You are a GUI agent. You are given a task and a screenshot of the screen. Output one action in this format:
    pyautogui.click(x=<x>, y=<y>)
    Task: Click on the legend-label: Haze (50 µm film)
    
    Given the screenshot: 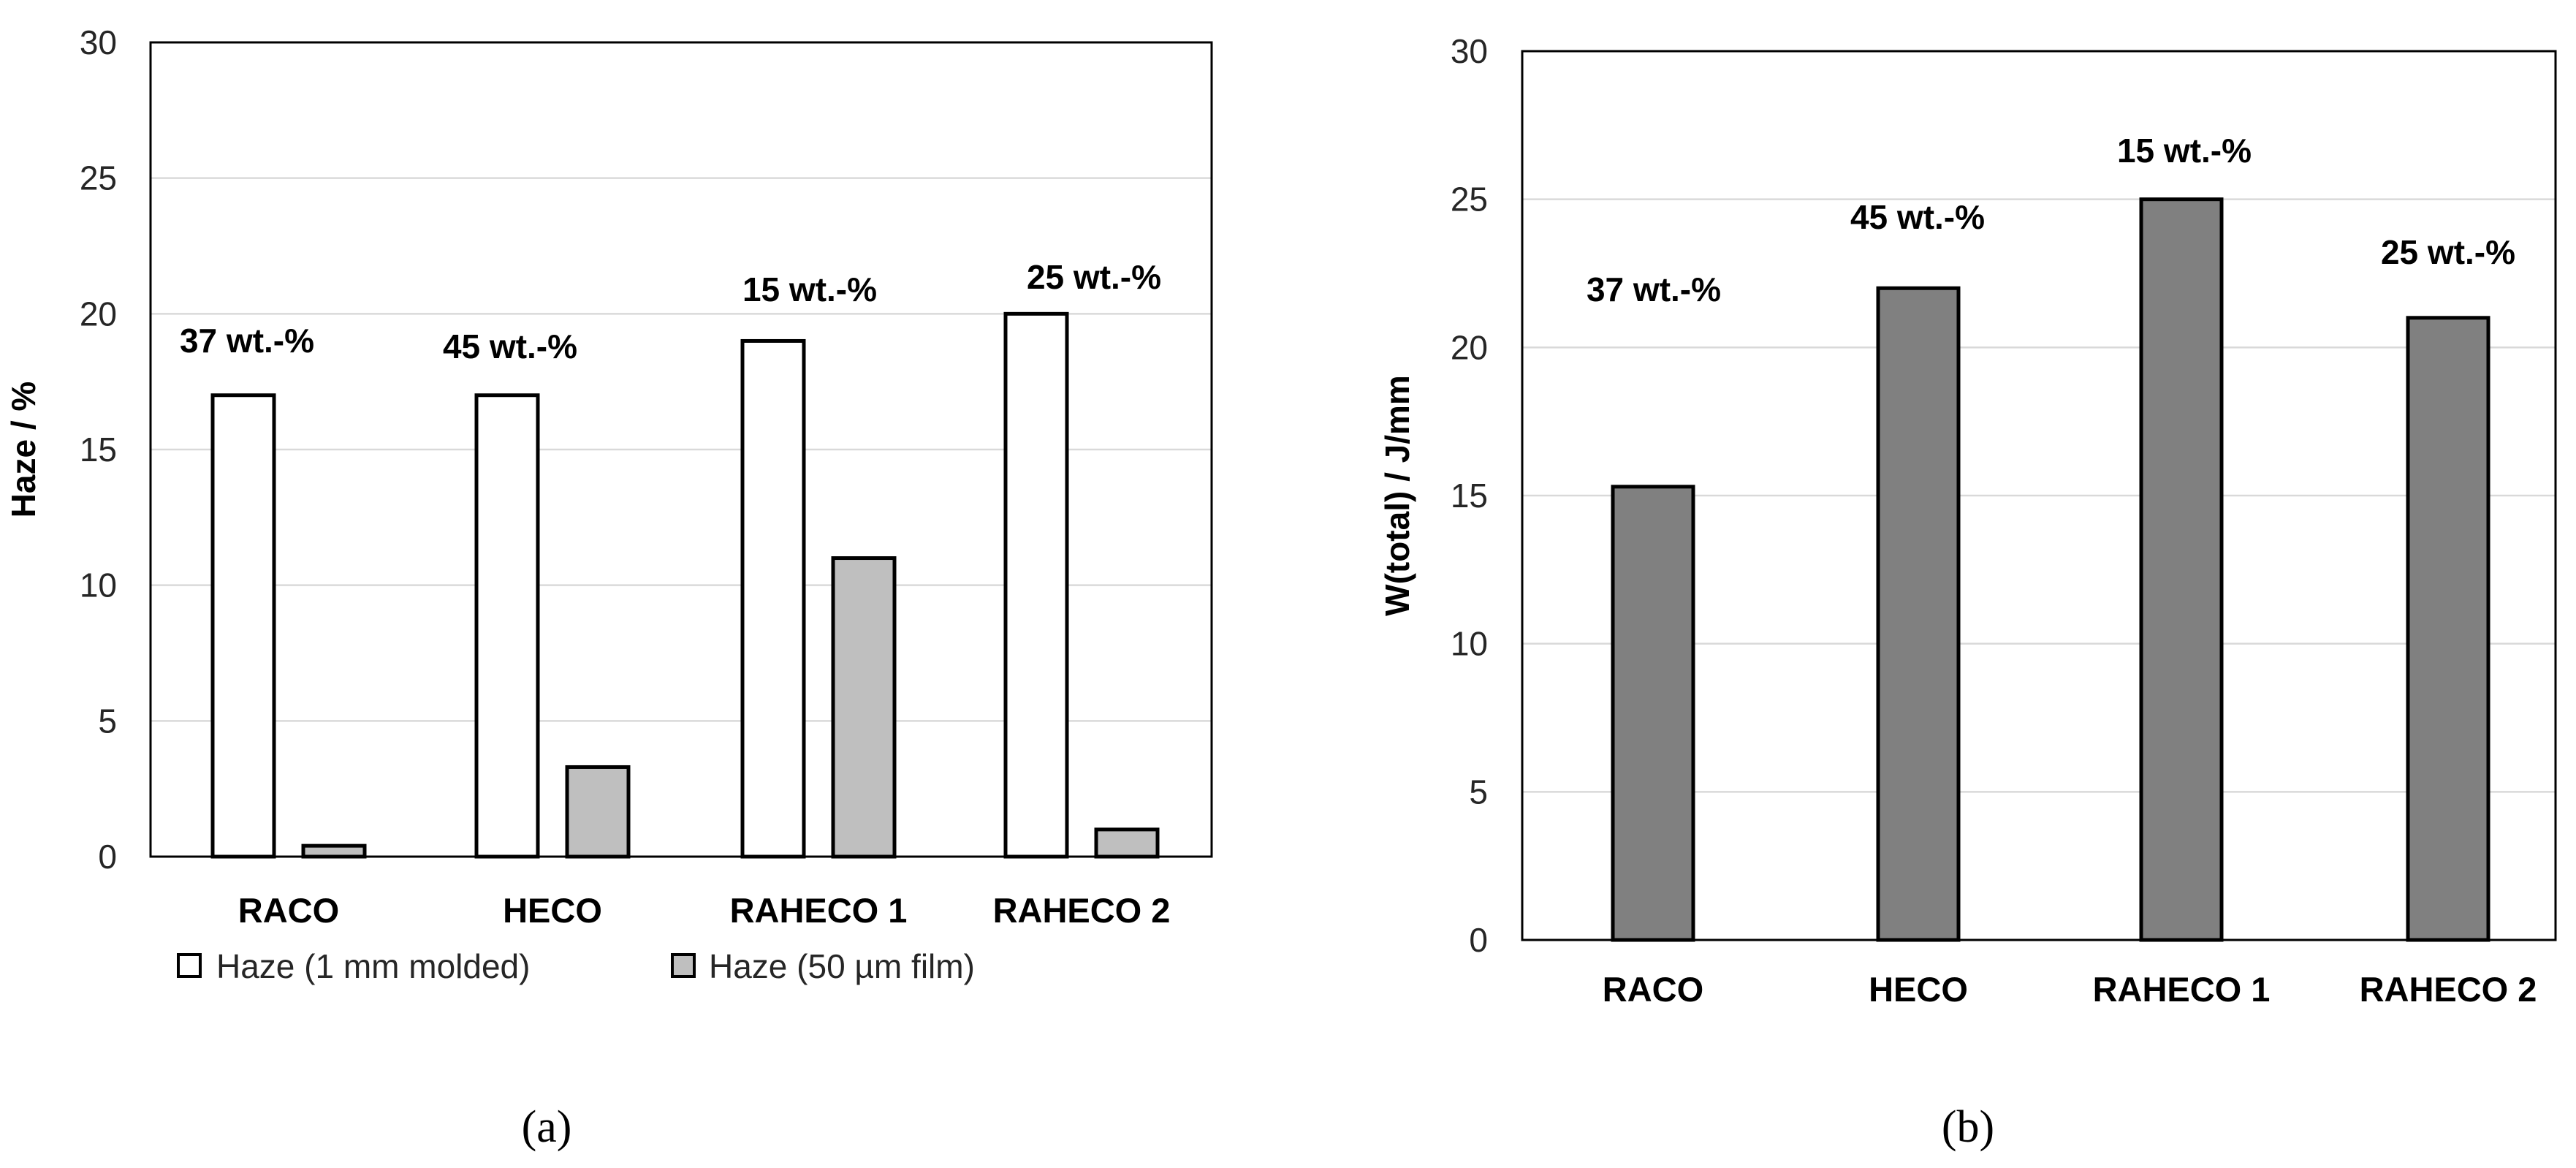 What is the action you would take?
    pyautogui.click(x=842, y=966)
    